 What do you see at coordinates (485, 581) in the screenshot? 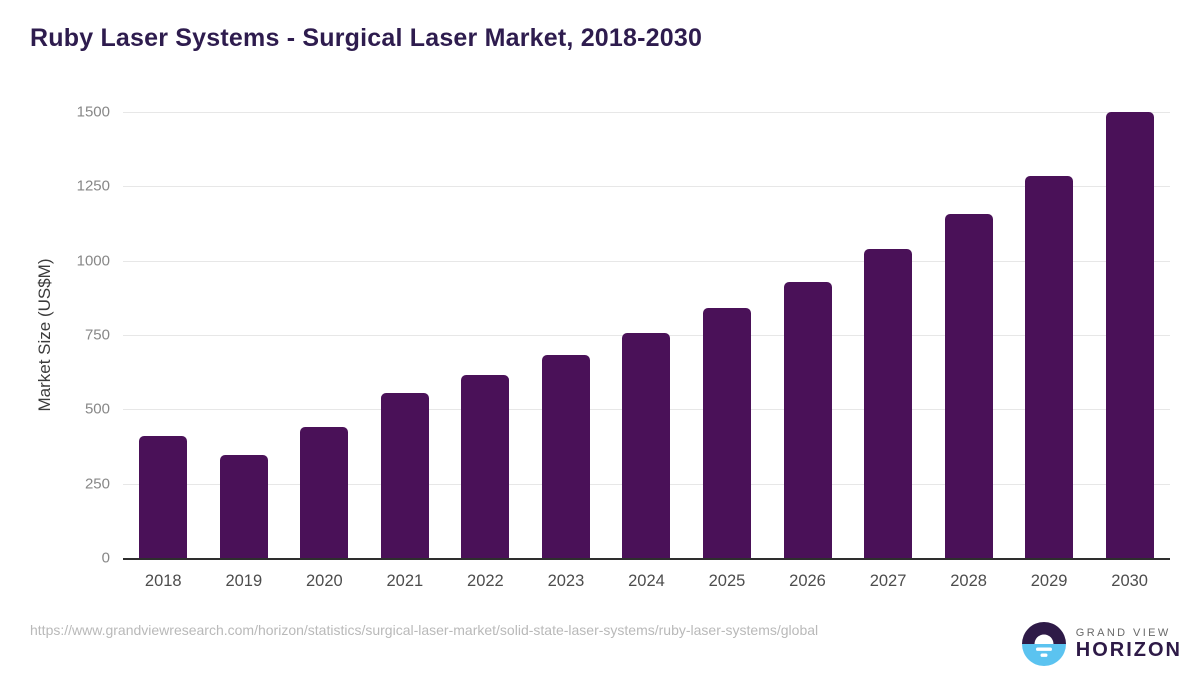
I see `x-tick-label-2022: 2022` at bounding box center [485, 581].